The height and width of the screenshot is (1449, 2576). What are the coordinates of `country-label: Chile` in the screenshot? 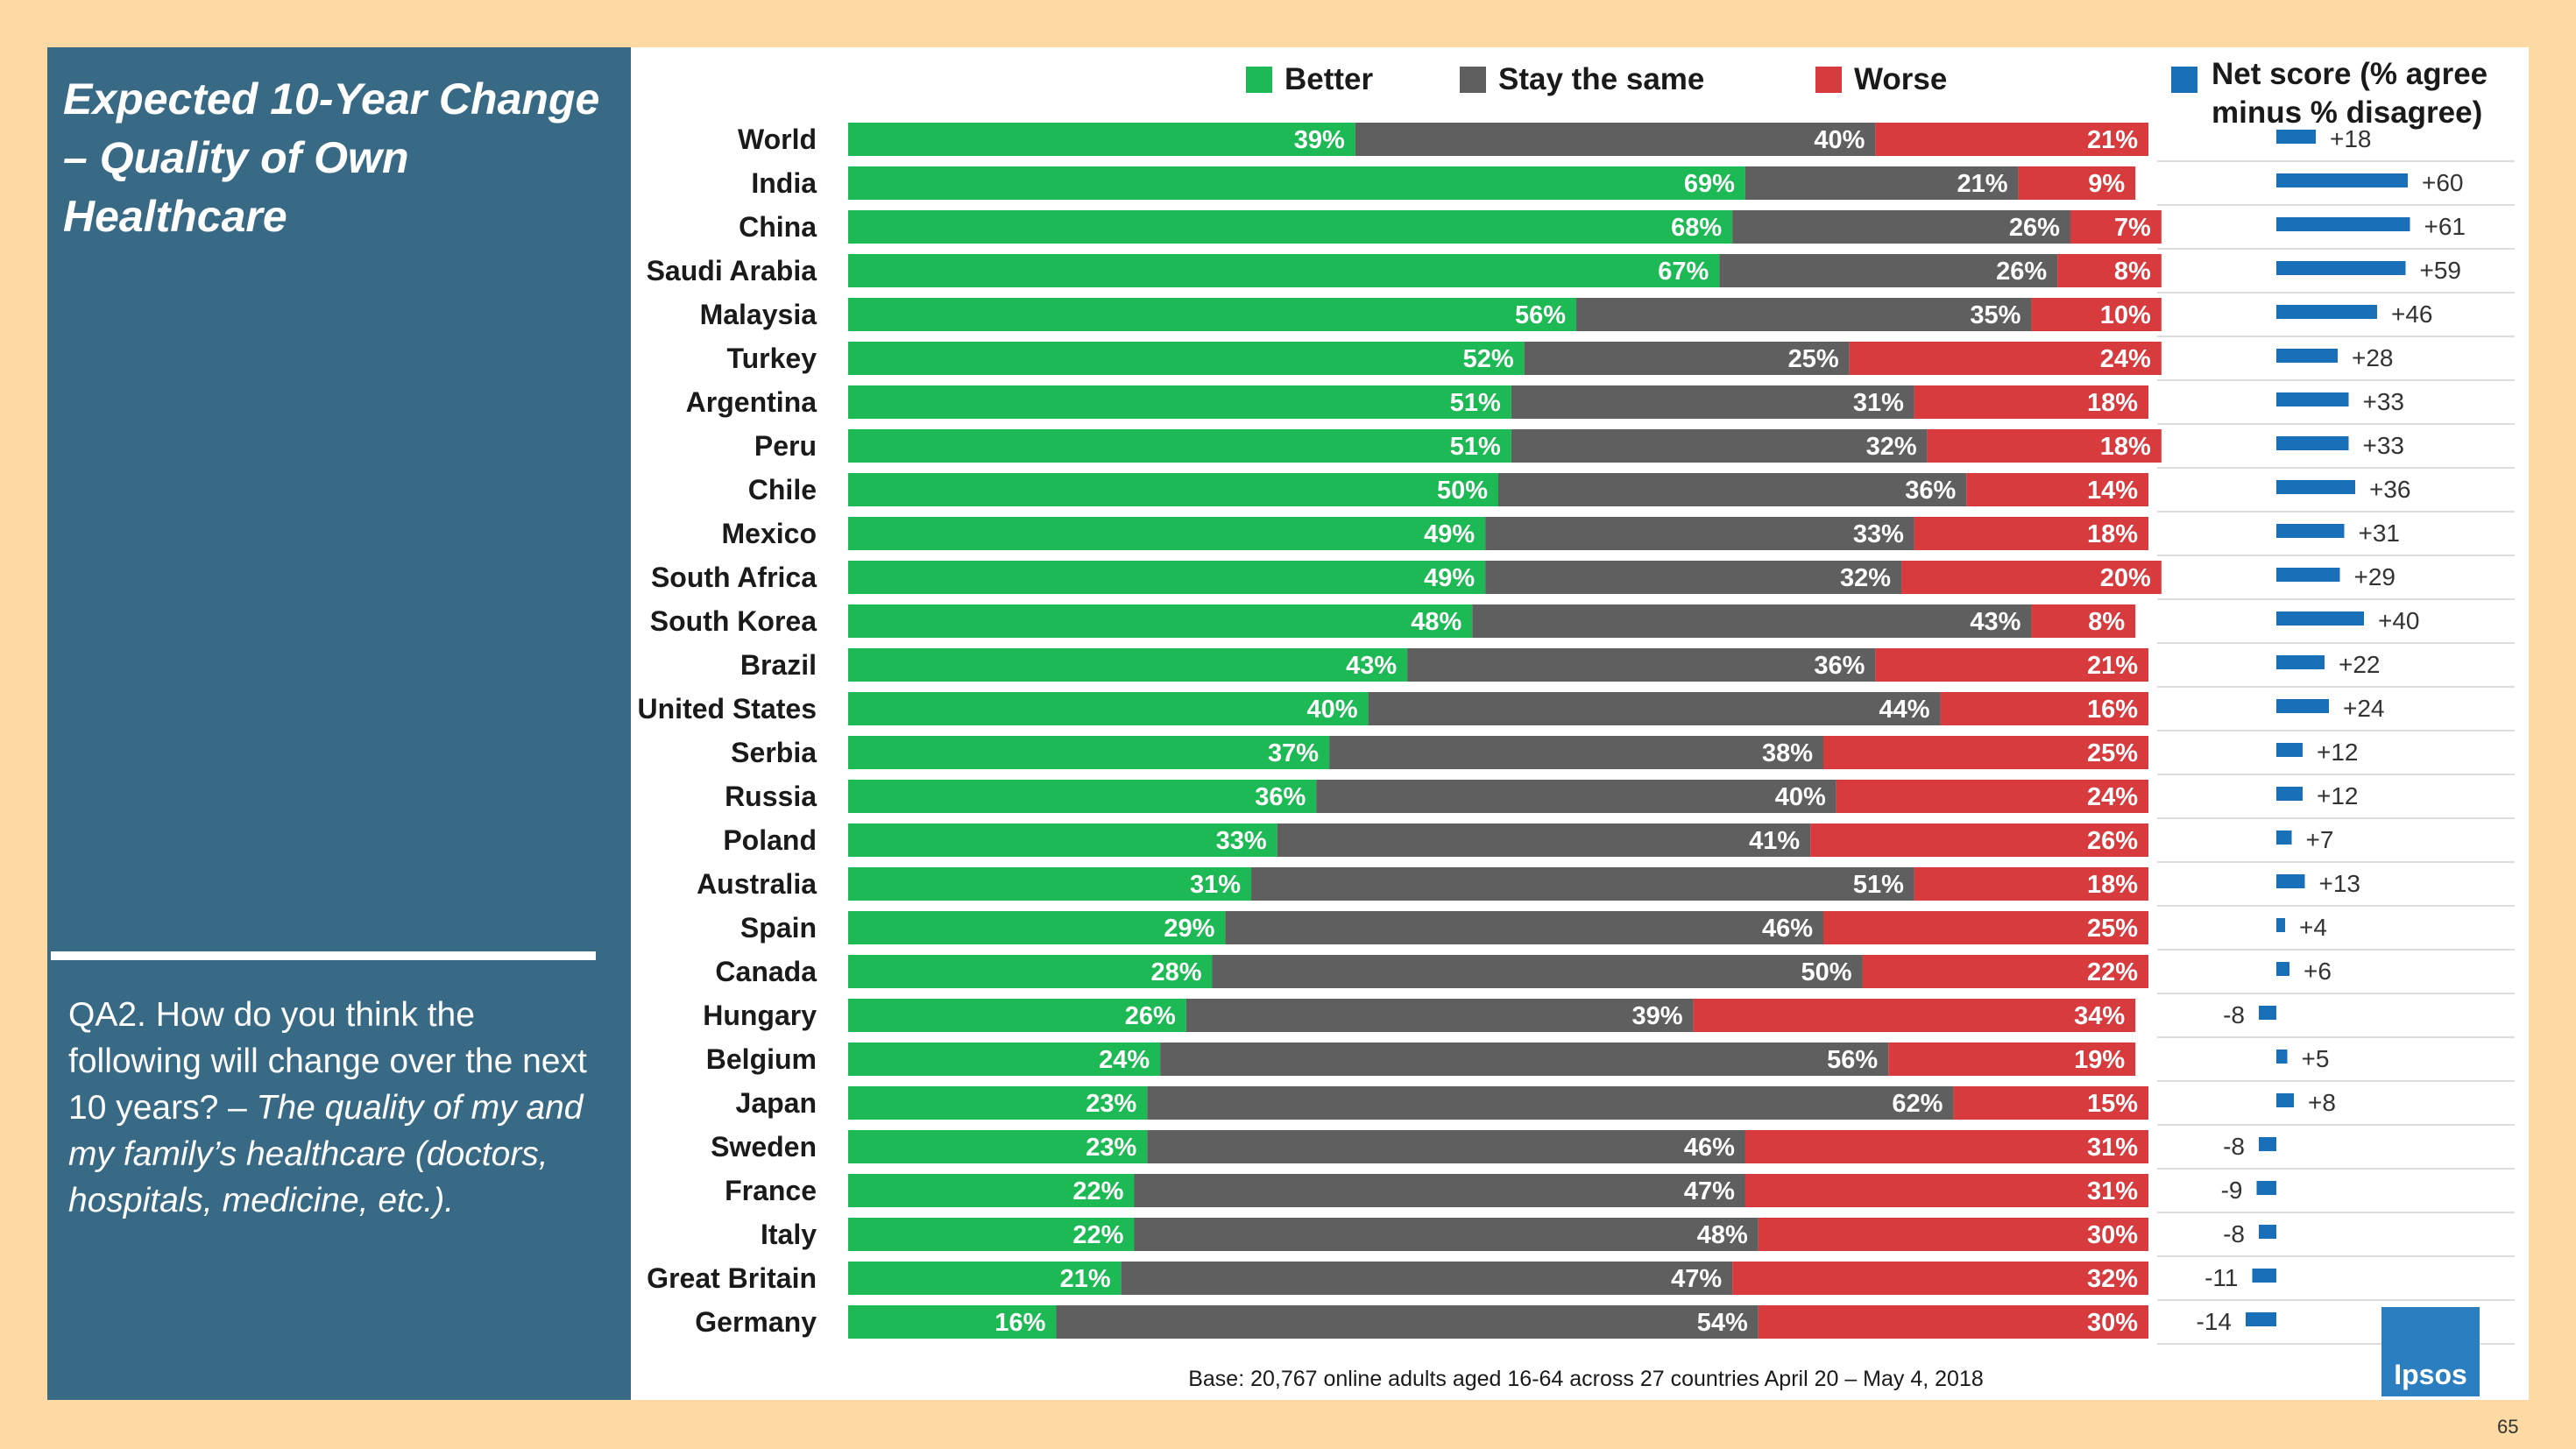 It's located at (782, 489).